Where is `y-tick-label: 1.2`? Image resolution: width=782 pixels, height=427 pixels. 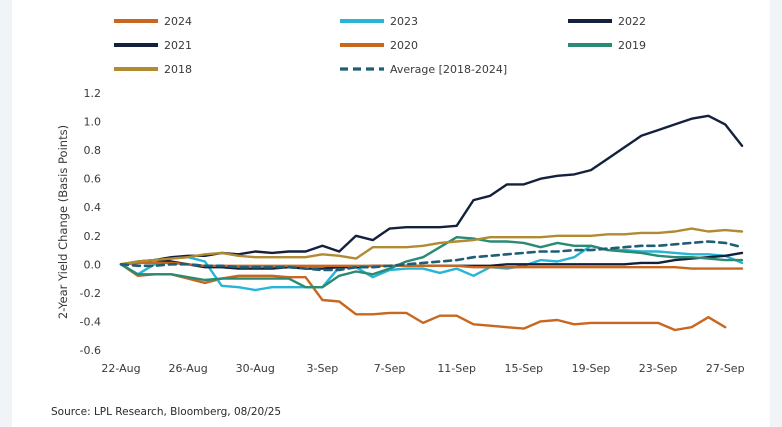 y-tick-label: 1.2 is located at coordinates (93, 93).